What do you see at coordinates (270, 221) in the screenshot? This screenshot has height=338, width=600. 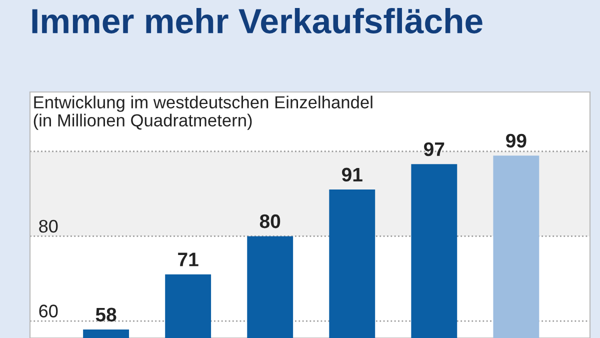 I see `data-label: 80` at bounding box center [270, 221].